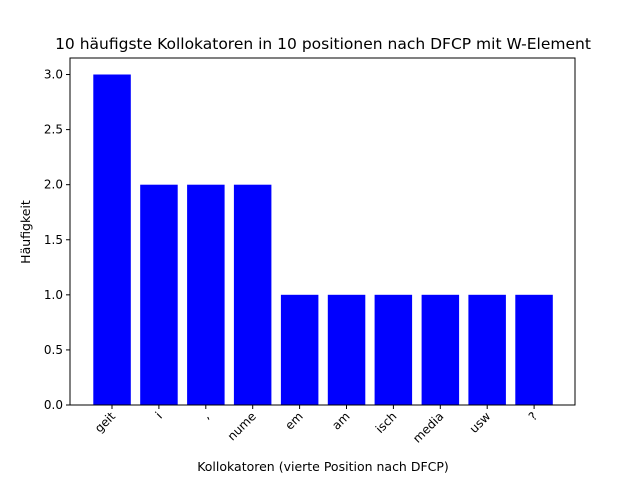 Image resolution: width=639 pixels, height=479 pixels. Describe the element at coordinates (428, 427) in the screenshot. I see `x-tick-label: media` at that location.